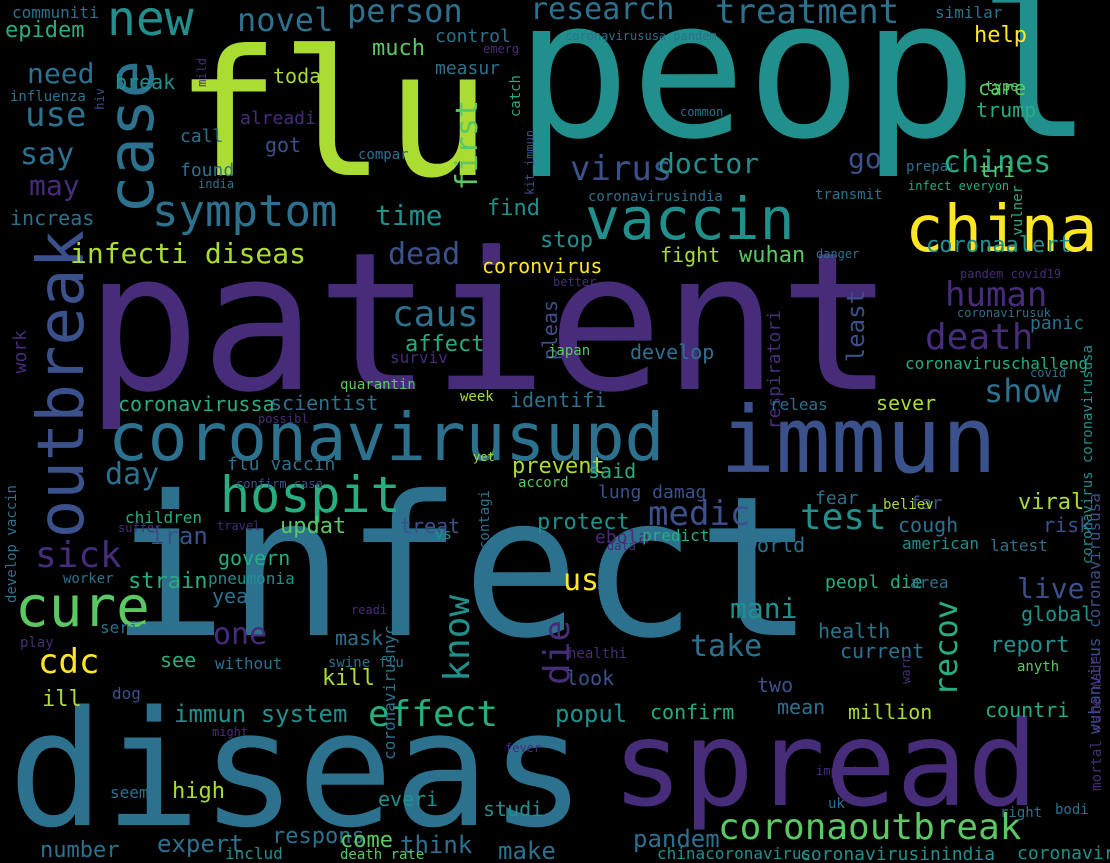  Describe the element at coordinates (997, 170) in the screenshot. I see `word-tri: tri` at that location.